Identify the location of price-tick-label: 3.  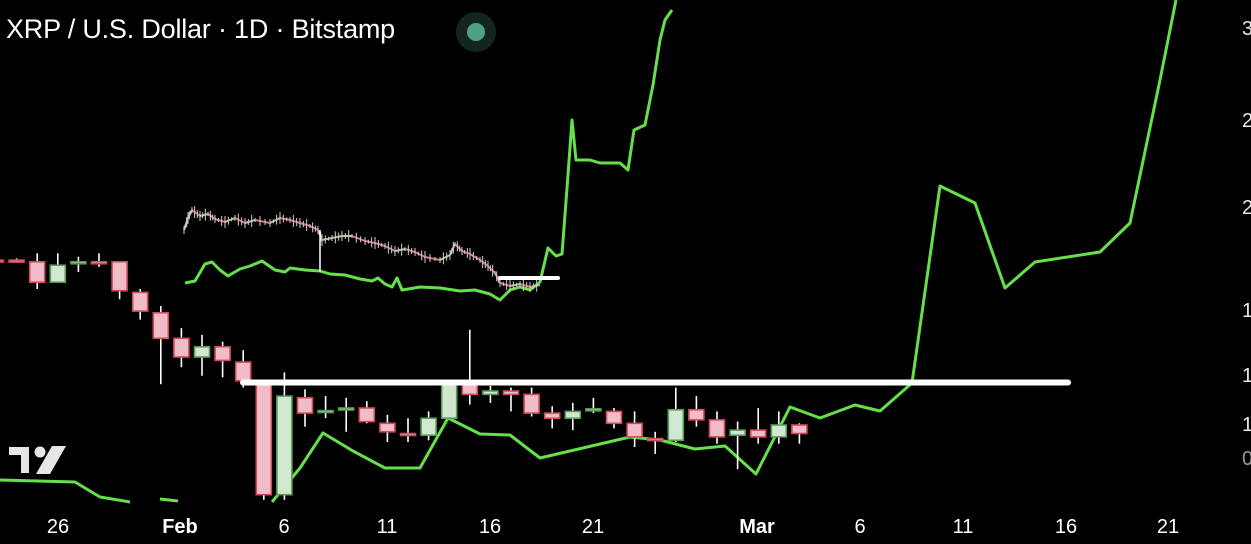
(1246, 29).